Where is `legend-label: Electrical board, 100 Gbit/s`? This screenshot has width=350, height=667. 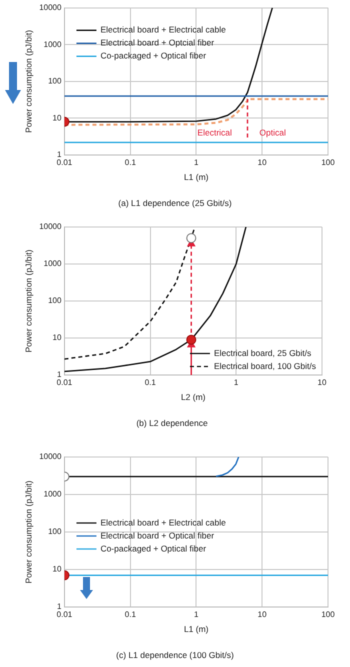 legend-label: Electrical board, 100 Gbit/s is located at coordinates (265, 365).